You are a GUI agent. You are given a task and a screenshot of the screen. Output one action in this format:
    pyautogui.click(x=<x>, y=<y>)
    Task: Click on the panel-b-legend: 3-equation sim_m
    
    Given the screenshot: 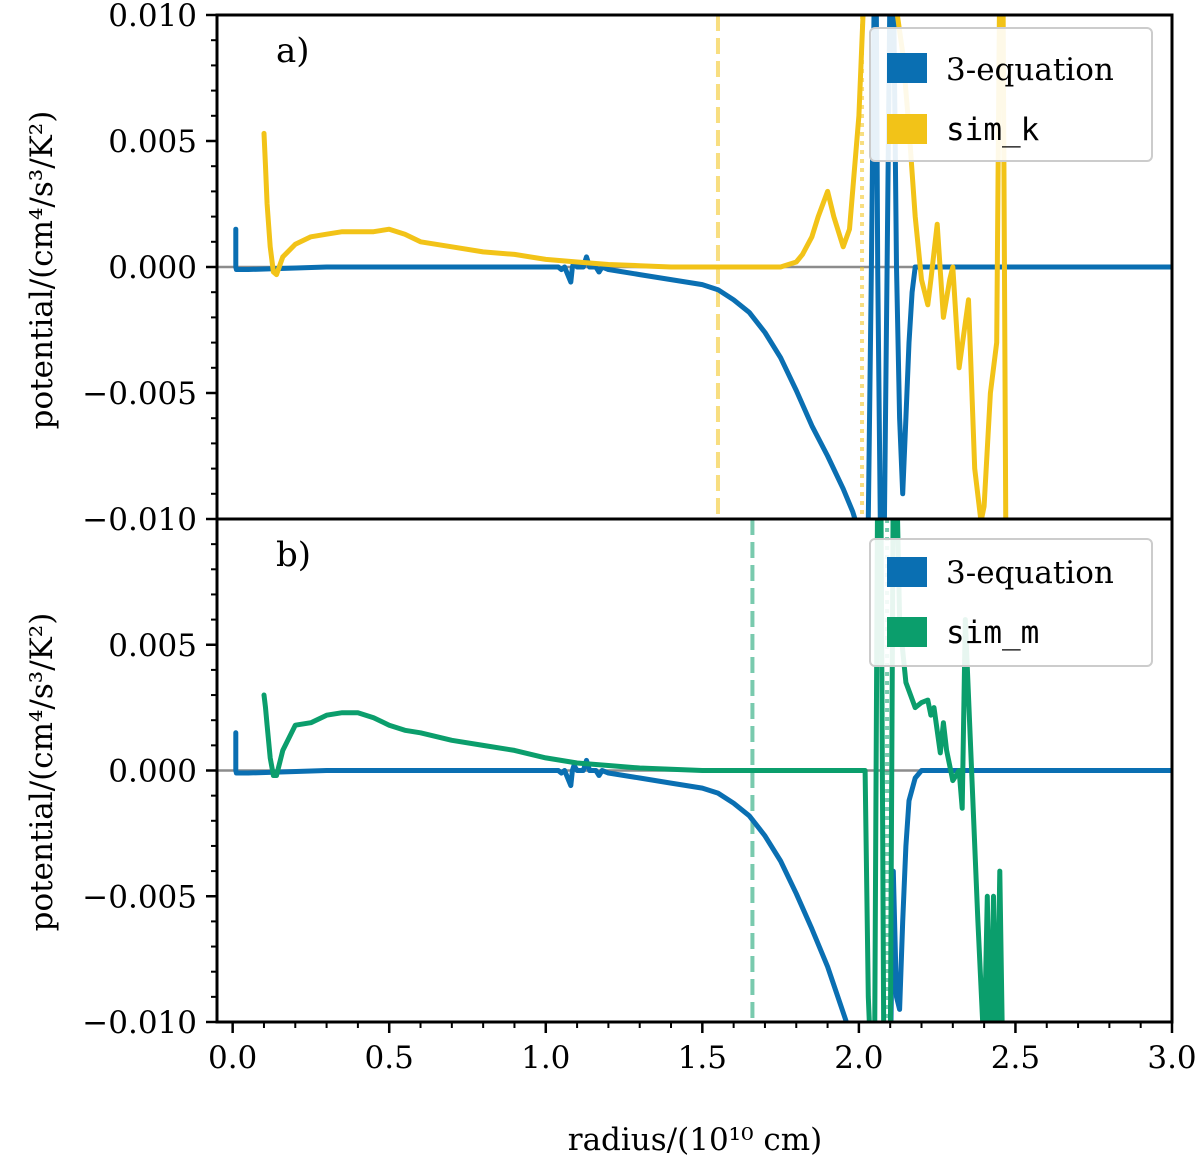 What is the action you would take?
    pyautogui.click(x=1011, y=602)
    